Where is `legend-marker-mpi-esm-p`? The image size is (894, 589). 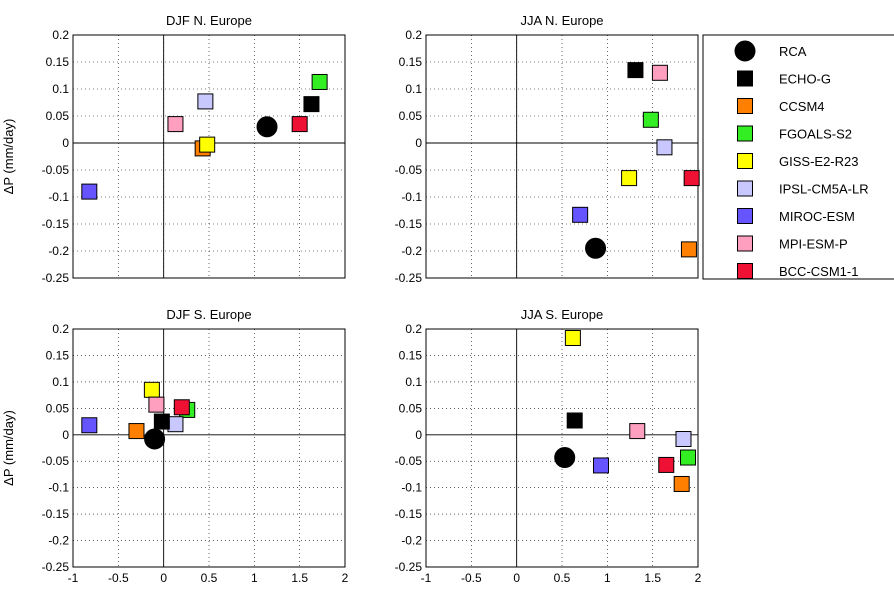
legend-marker-mpi-esm-p is located at coordinates (745, 243).